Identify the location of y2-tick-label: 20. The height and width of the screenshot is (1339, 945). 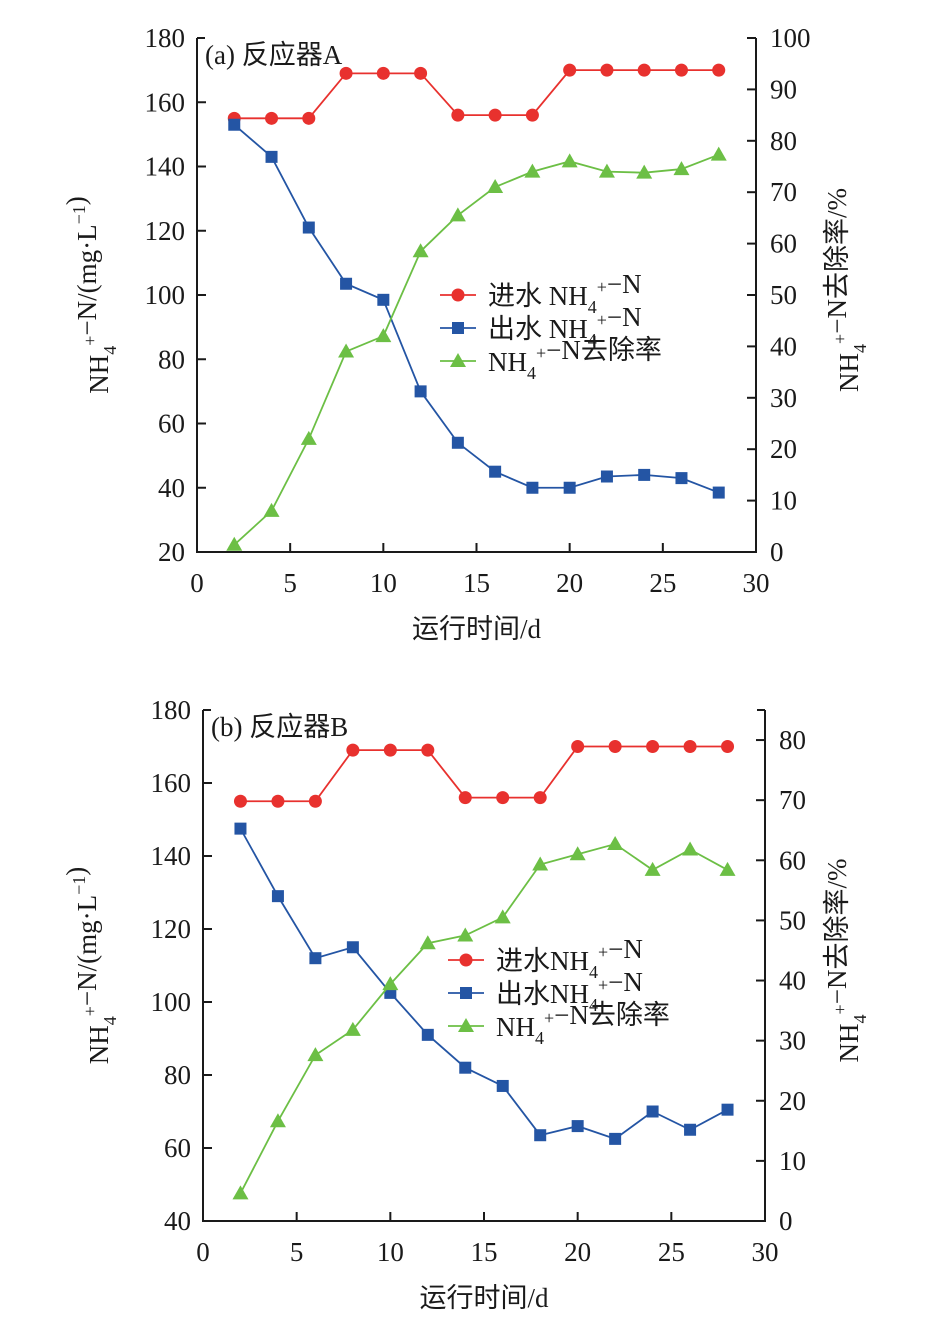
(792, 1101).